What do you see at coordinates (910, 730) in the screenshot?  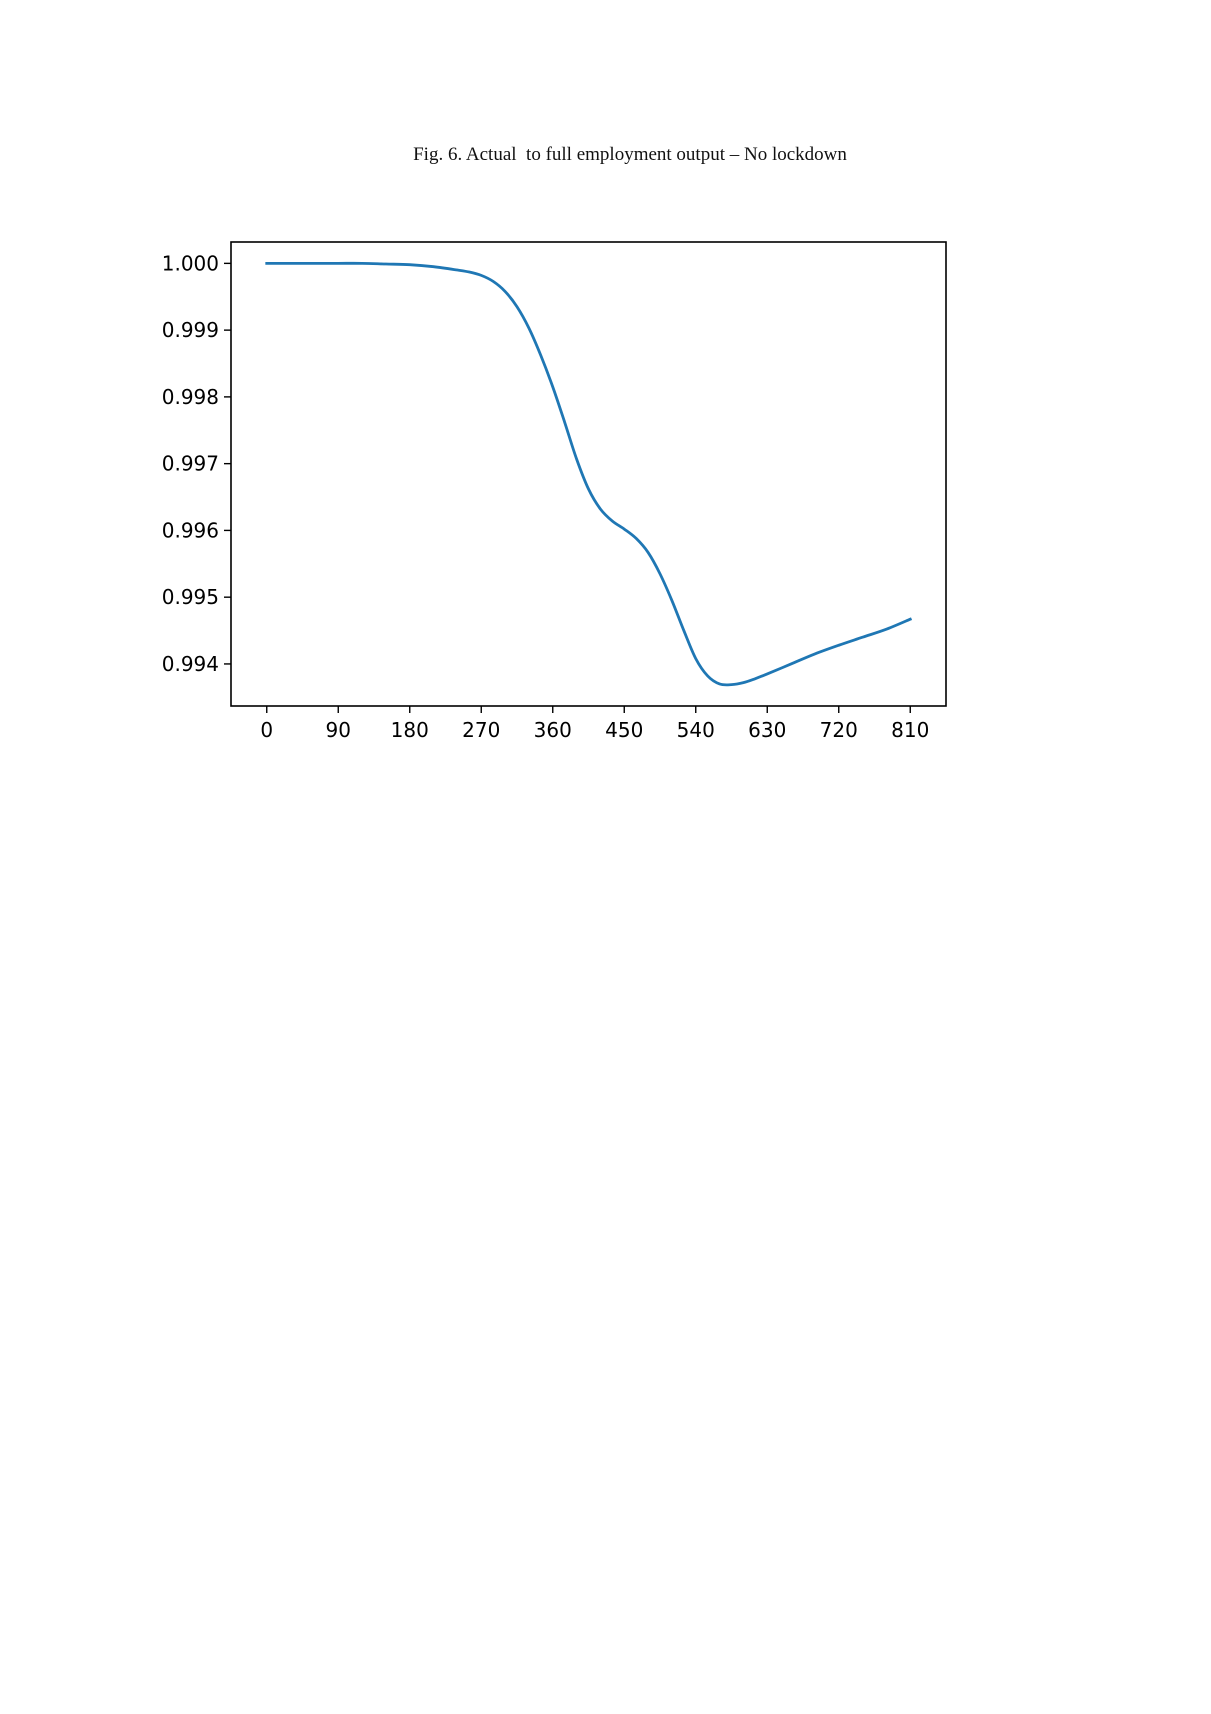 I see `x-tick-label: 810` at bounding box center [910, 730].